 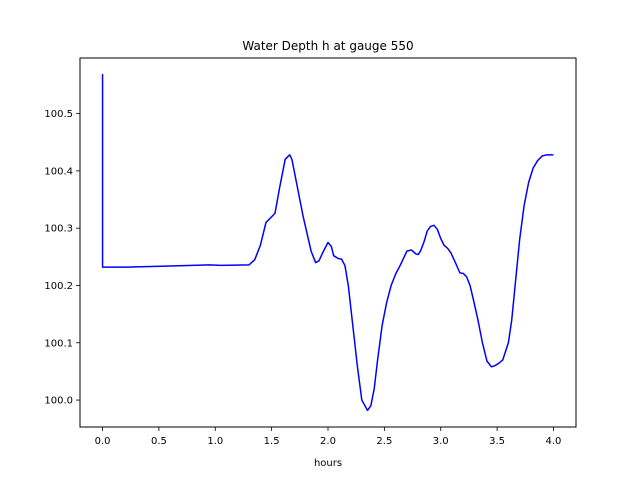 I want to click on x-tick-label: 0.5, so click(x=159, y=441).